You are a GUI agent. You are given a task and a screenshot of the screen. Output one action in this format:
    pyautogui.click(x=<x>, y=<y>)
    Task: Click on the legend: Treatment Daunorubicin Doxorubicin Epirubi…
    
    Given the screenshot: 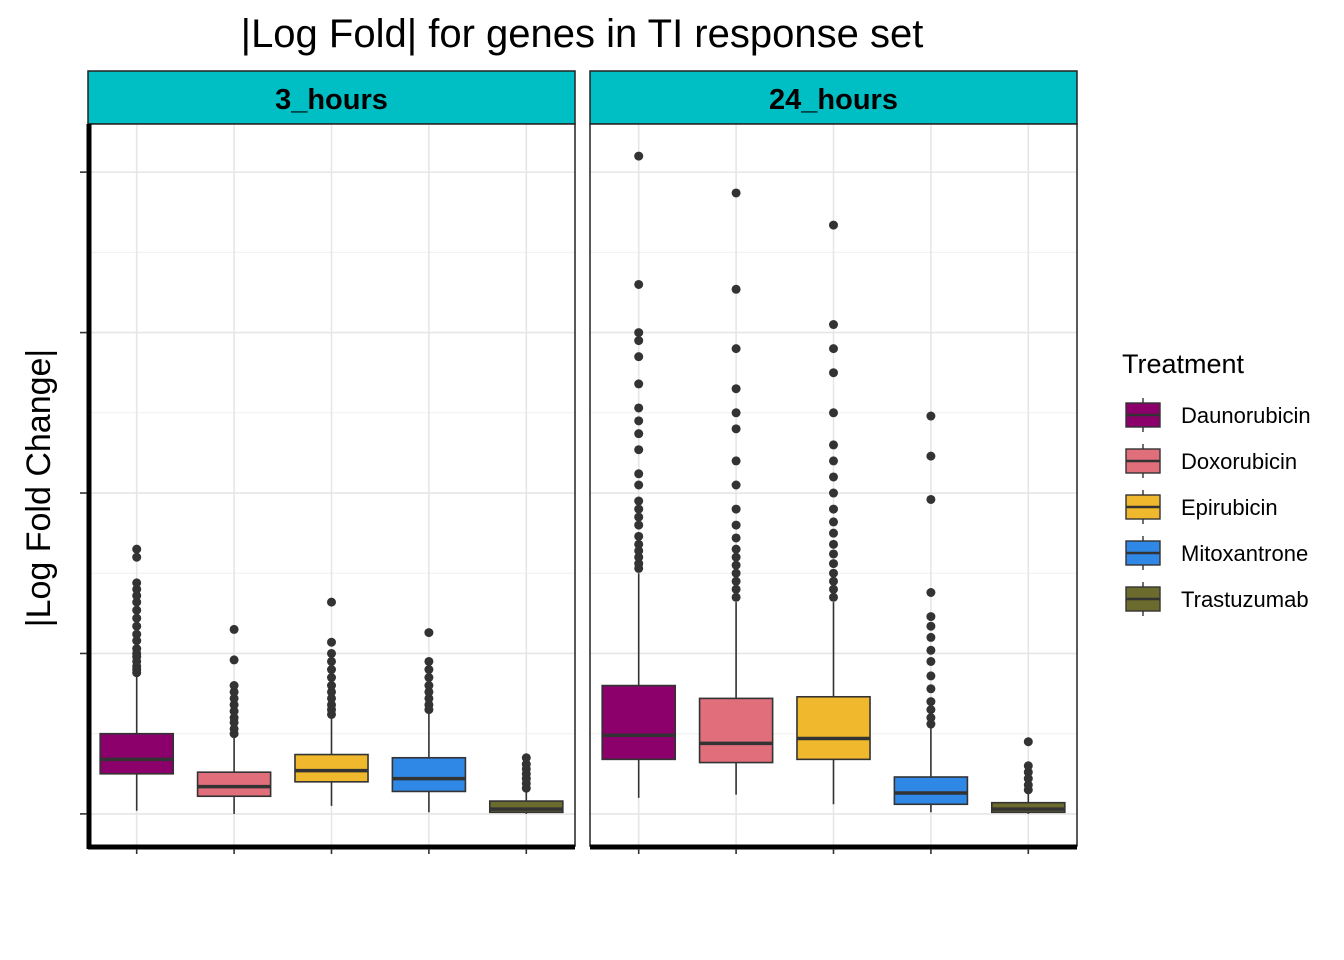 What is the action you would take?
    pyautogui.click(x=1216, y=482)
    